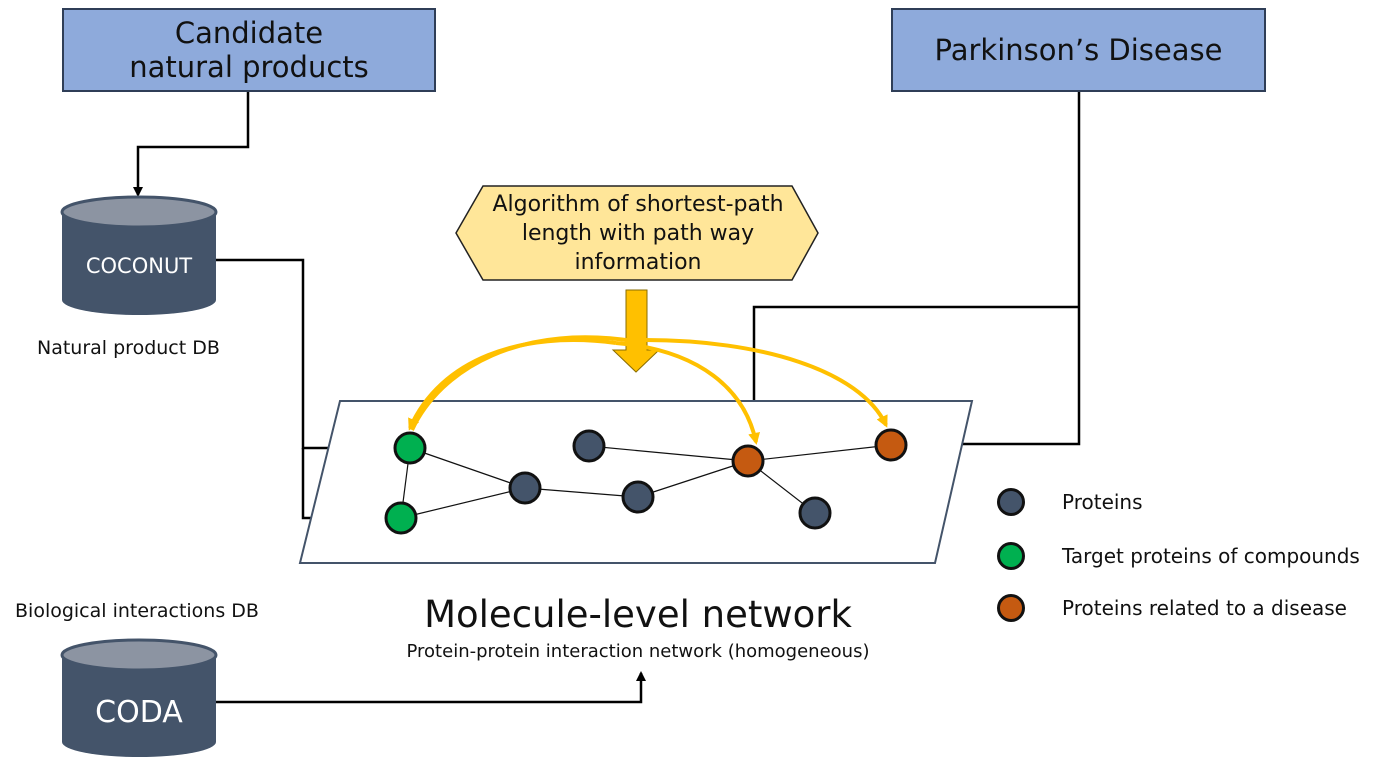 This screenshot has height=764, width=1395. I want to click on legend-item-proteins: Proteins, so click(1070, 502).